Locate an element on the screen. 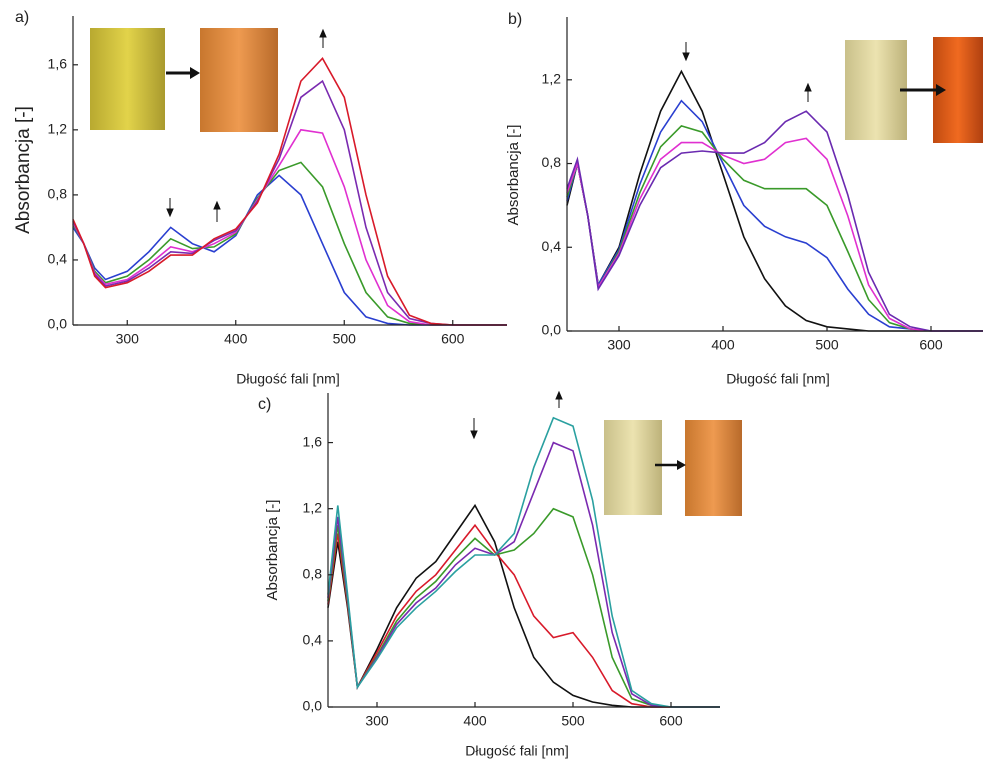  panel-label: a) is located at coordinates (22, 17).